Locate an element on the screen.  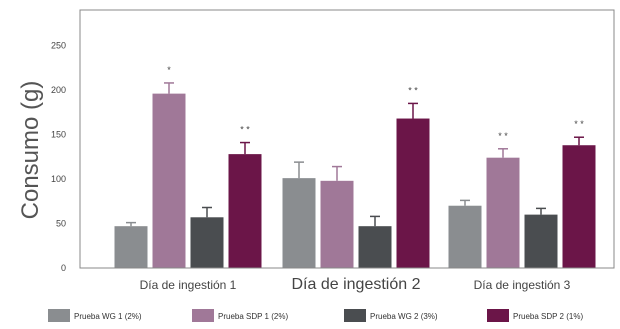
y-axis-label: Consumo (g) is located at coordinates (30, 150).